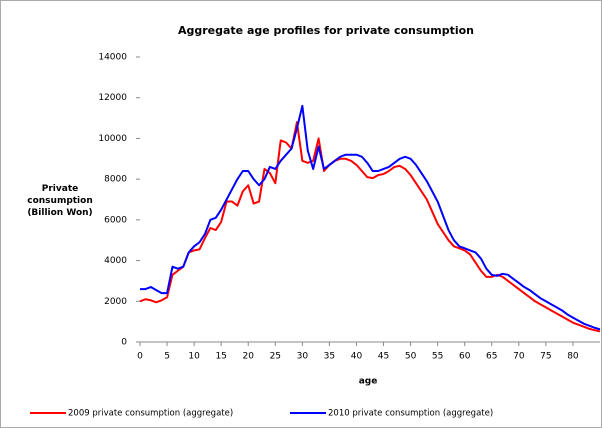 The width and height of the screenshot is (602, 428). What do you see at coordinates (357, 357) in the screenshot?
I see `x-tick-label: 40` at bounding box center [357, 357].